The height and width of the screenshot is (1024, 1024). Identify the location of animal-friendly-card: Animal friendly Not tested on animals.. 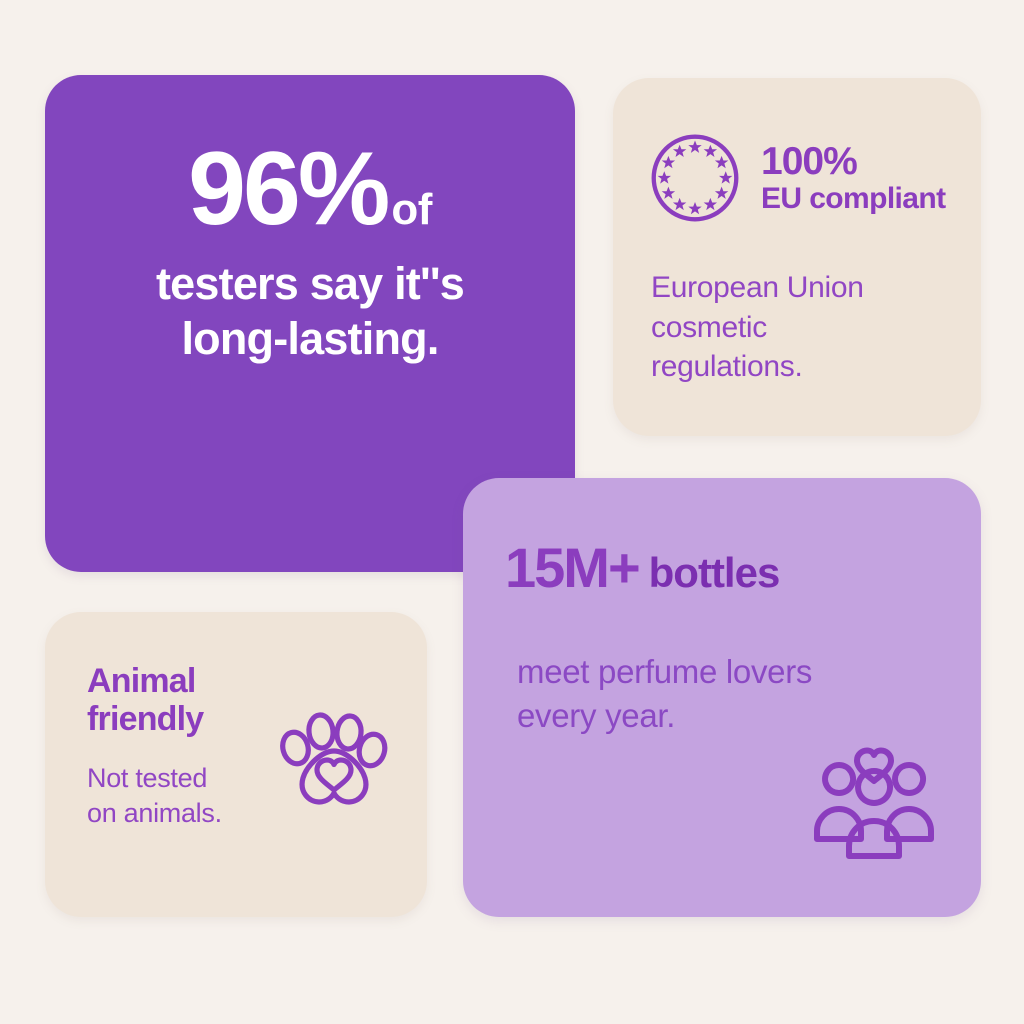
(236, 764).